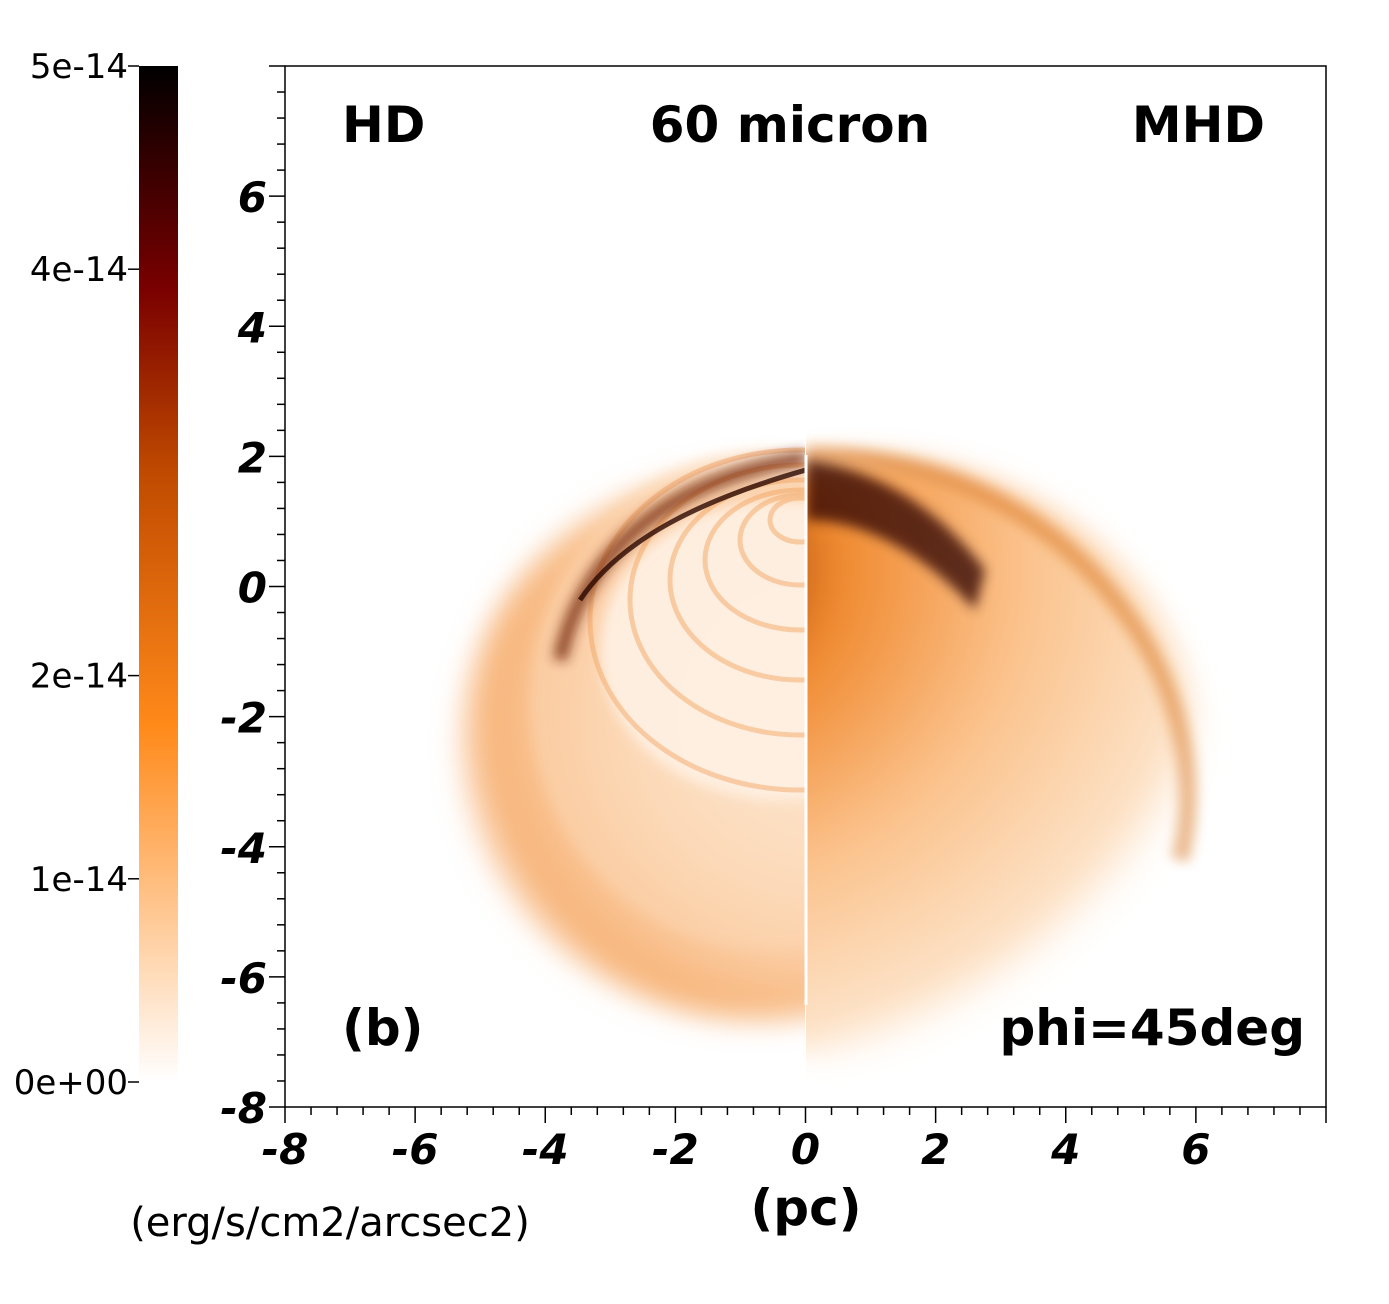  What do you see at coordinates (76, 575) in the screenshot?
I see `colorbar-ticks: 0e+00 1e-14 2e-14 4e-14 5e-14` at bounding box center [76, 575].